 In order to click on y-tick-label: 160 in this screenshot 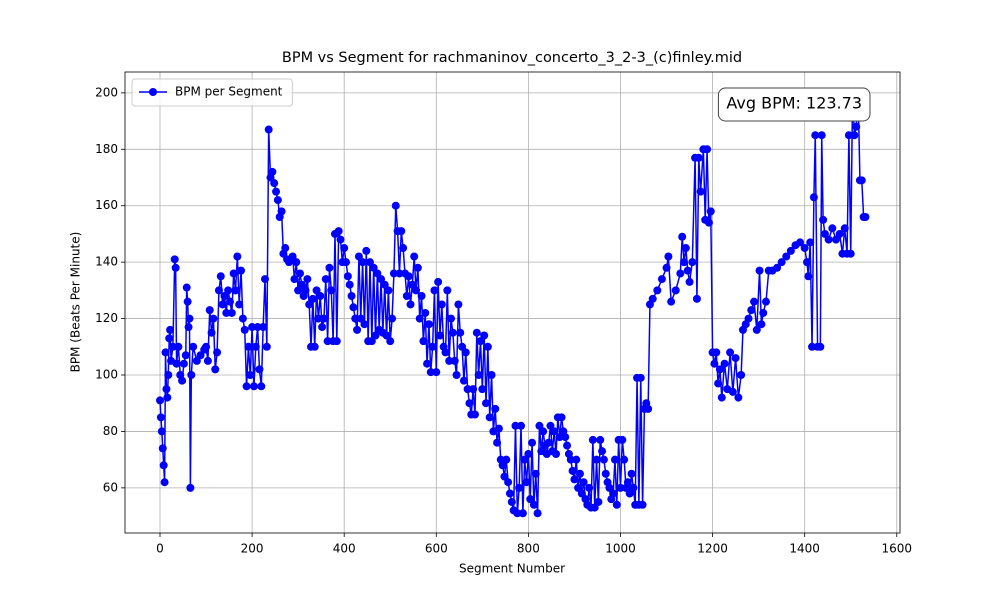, I will do `click(106, 205)`.